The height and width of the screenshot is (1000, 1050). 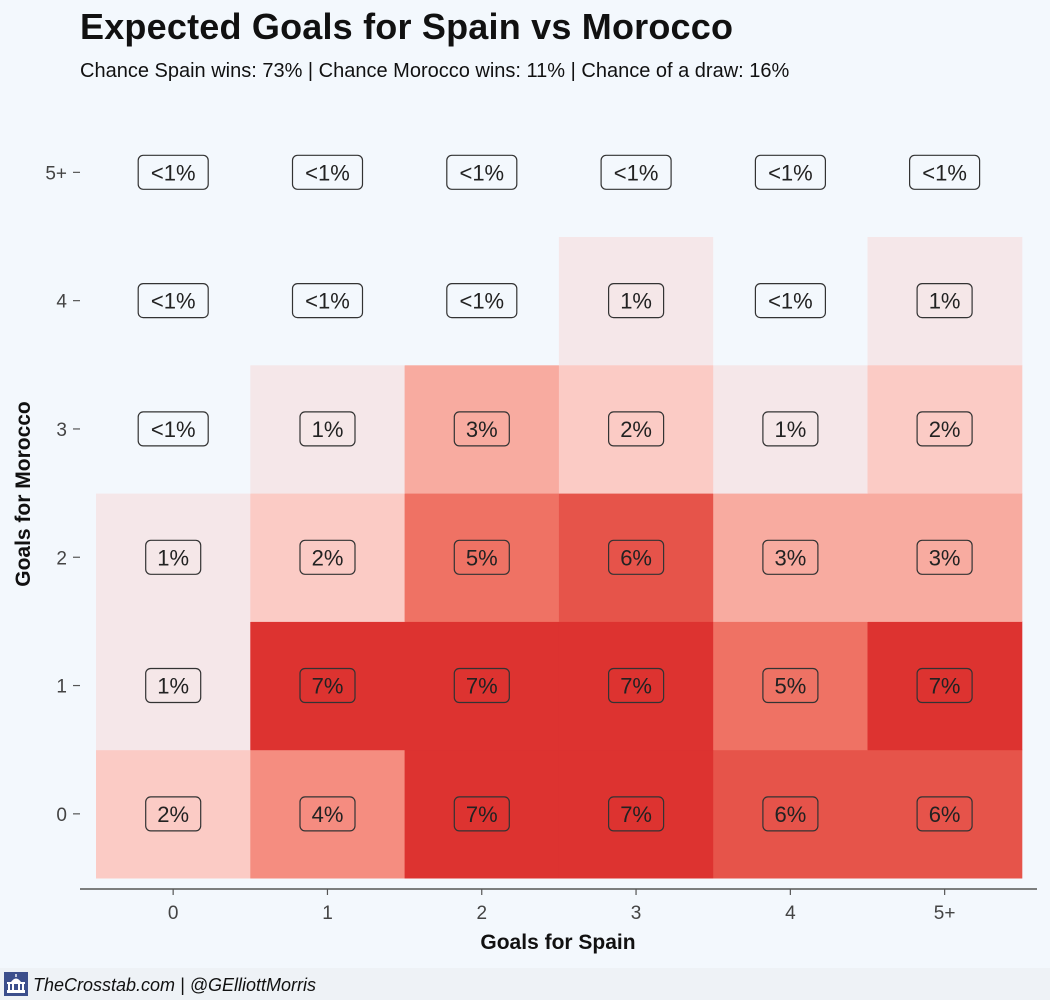 What do you see at coordinates (557, 942) in the screenshot?
I see `x-axis-title: Goals for Spain` at bounding box center [557, 942].